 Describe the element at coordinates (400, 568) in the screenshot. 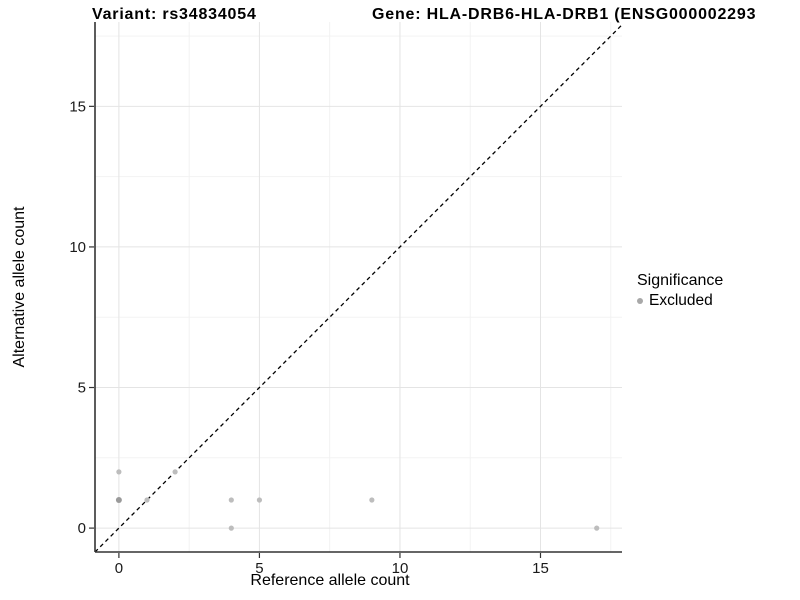

I see `x-tick-label: 10` at that location.